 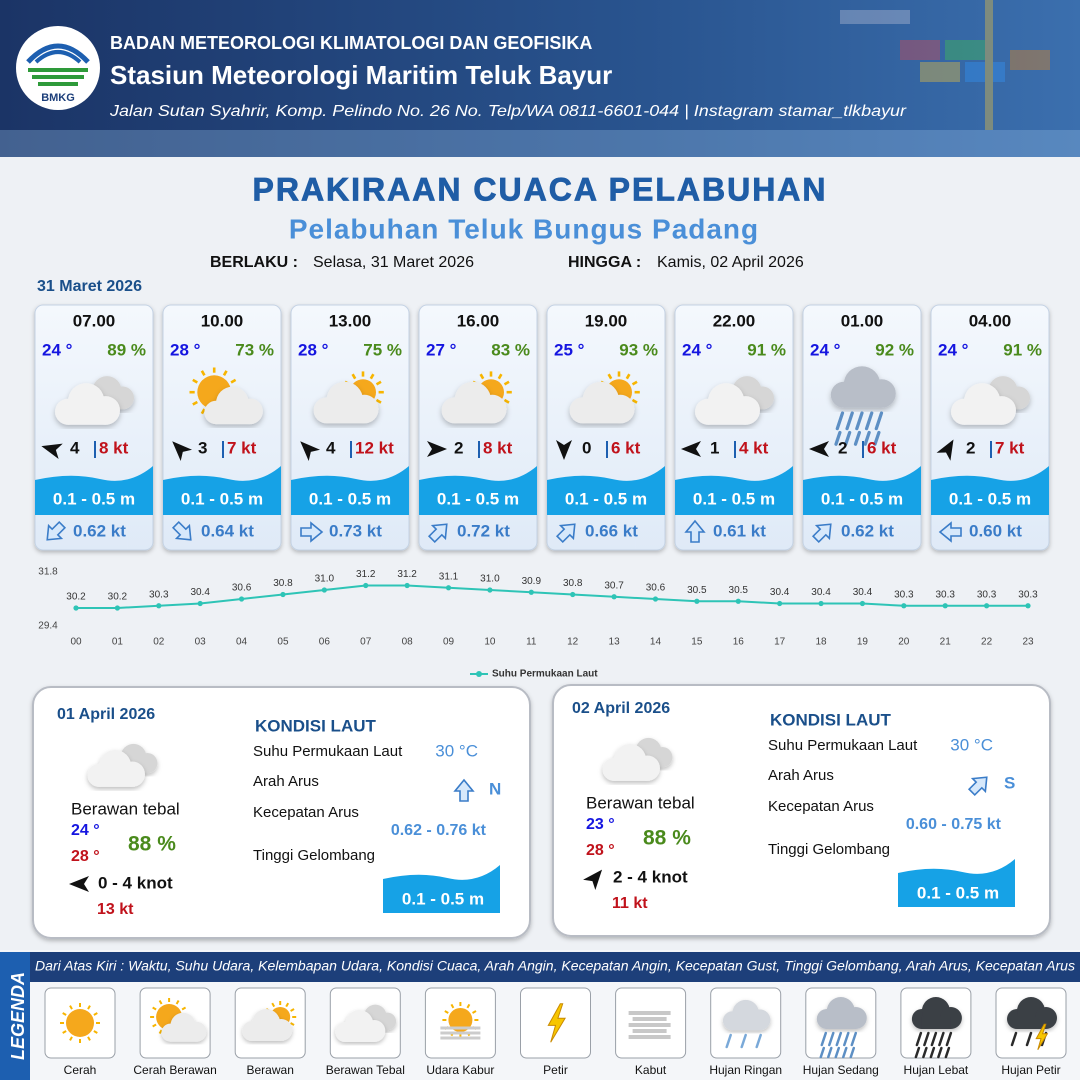 I want to click on temperature: 27 °, so click(x=441, y=349).